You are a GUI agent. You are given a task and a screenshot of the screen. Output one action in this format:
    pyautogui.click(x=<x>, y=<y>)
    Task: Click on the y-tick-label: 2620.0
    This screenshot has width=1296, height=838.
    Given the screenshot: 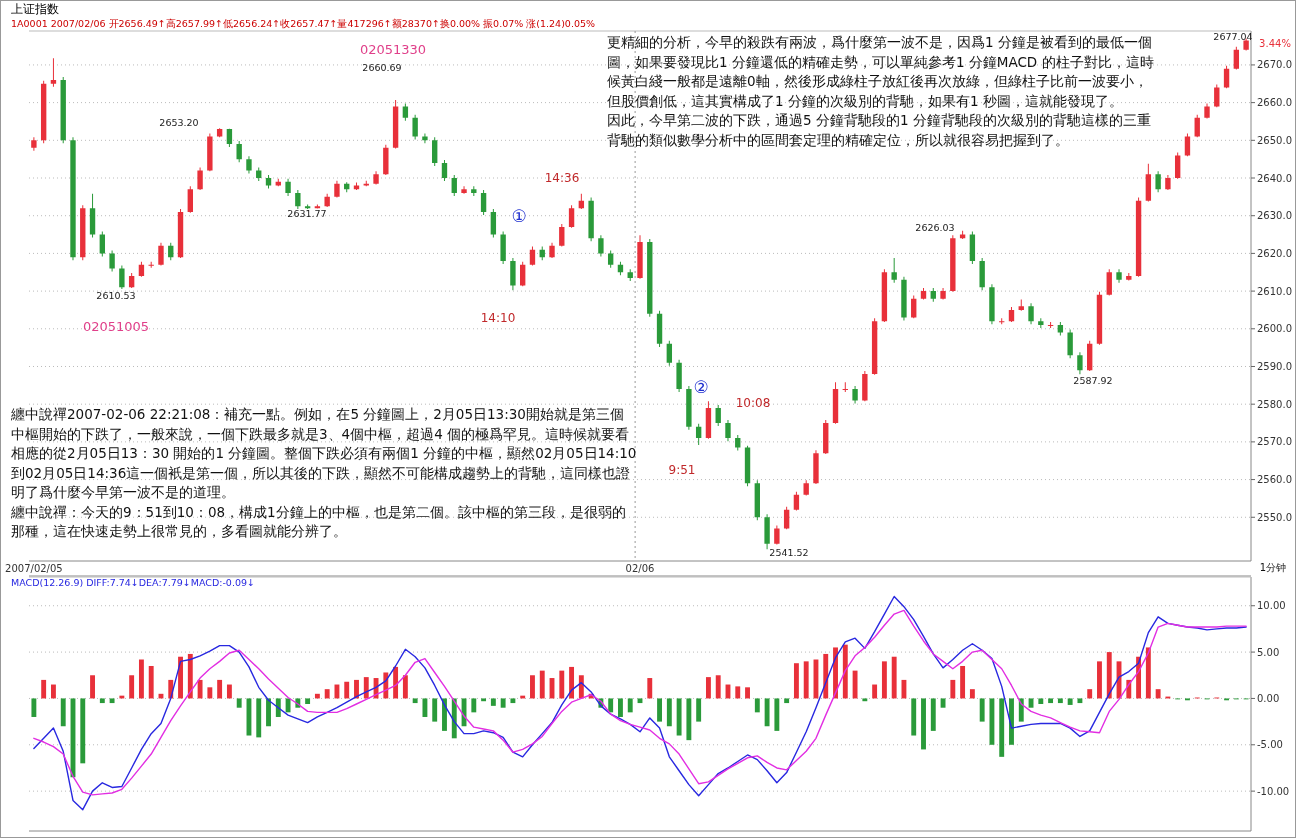 What is the action you would take?
    pyautogui.click(x=1274, y=253)
    